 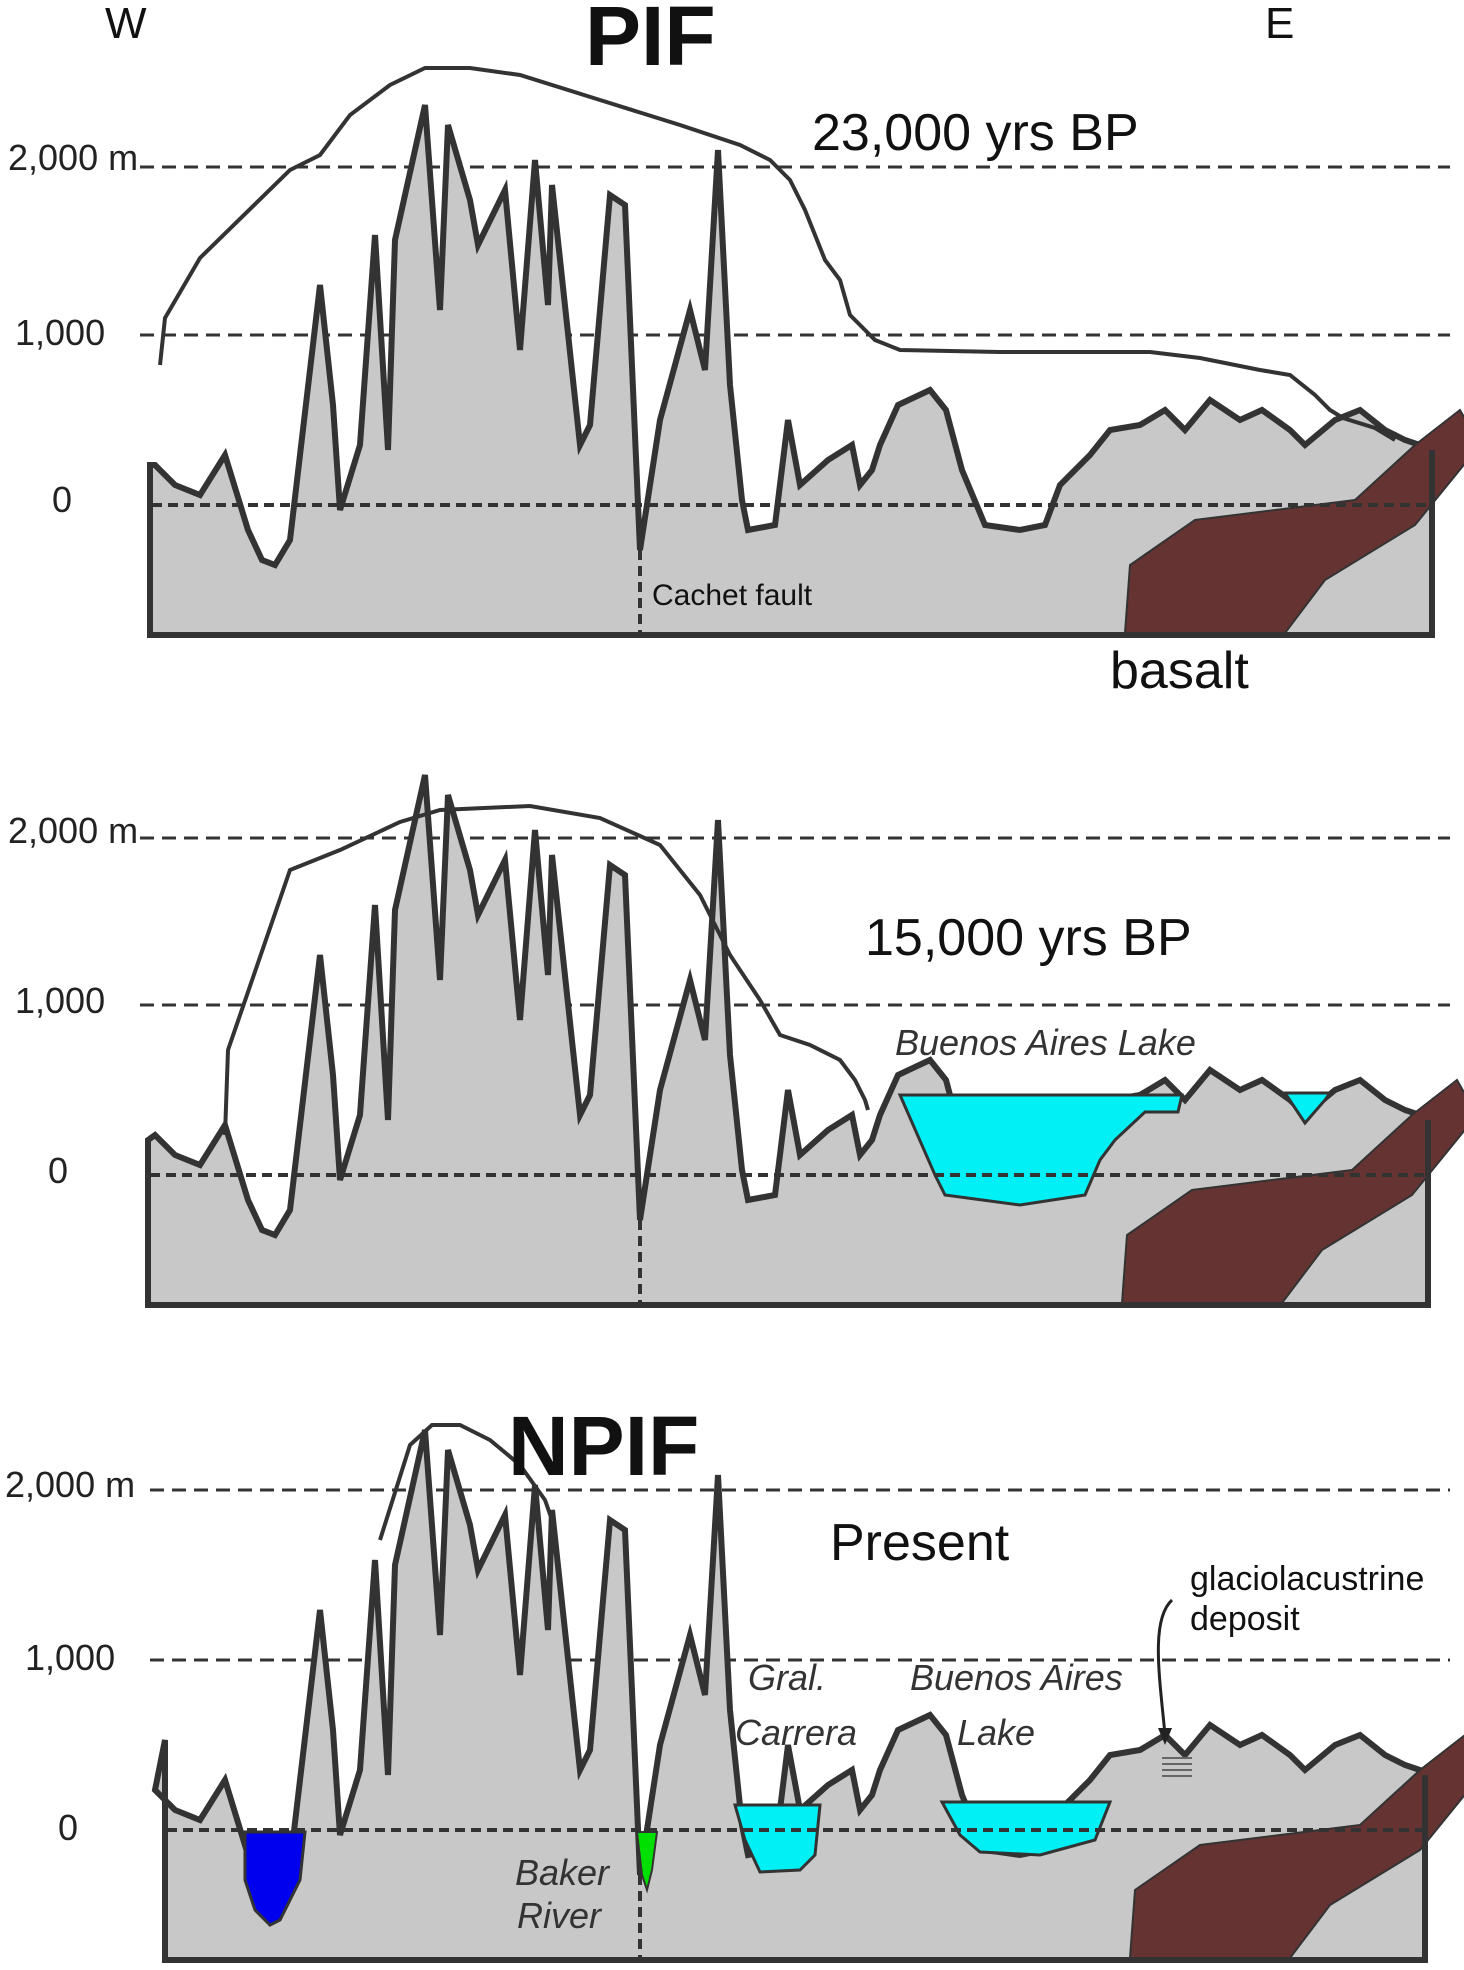 I want to click on period-label-23000: 23,000 yrs BP, so click(x=975, y=133).